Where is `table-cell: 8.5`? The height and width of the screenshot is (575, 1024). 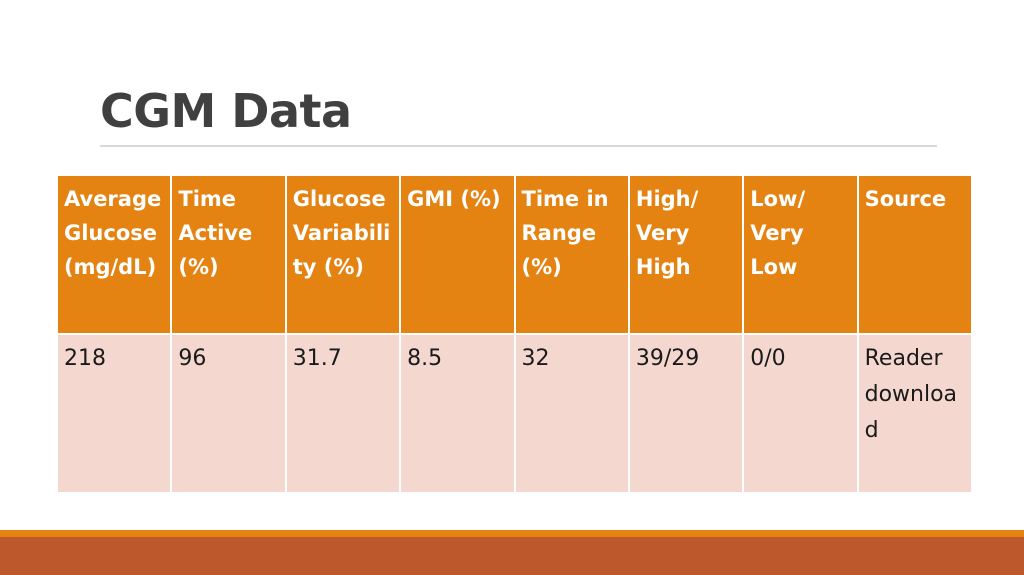
table-cell: 8.5 is located at coordinates (457, 413).